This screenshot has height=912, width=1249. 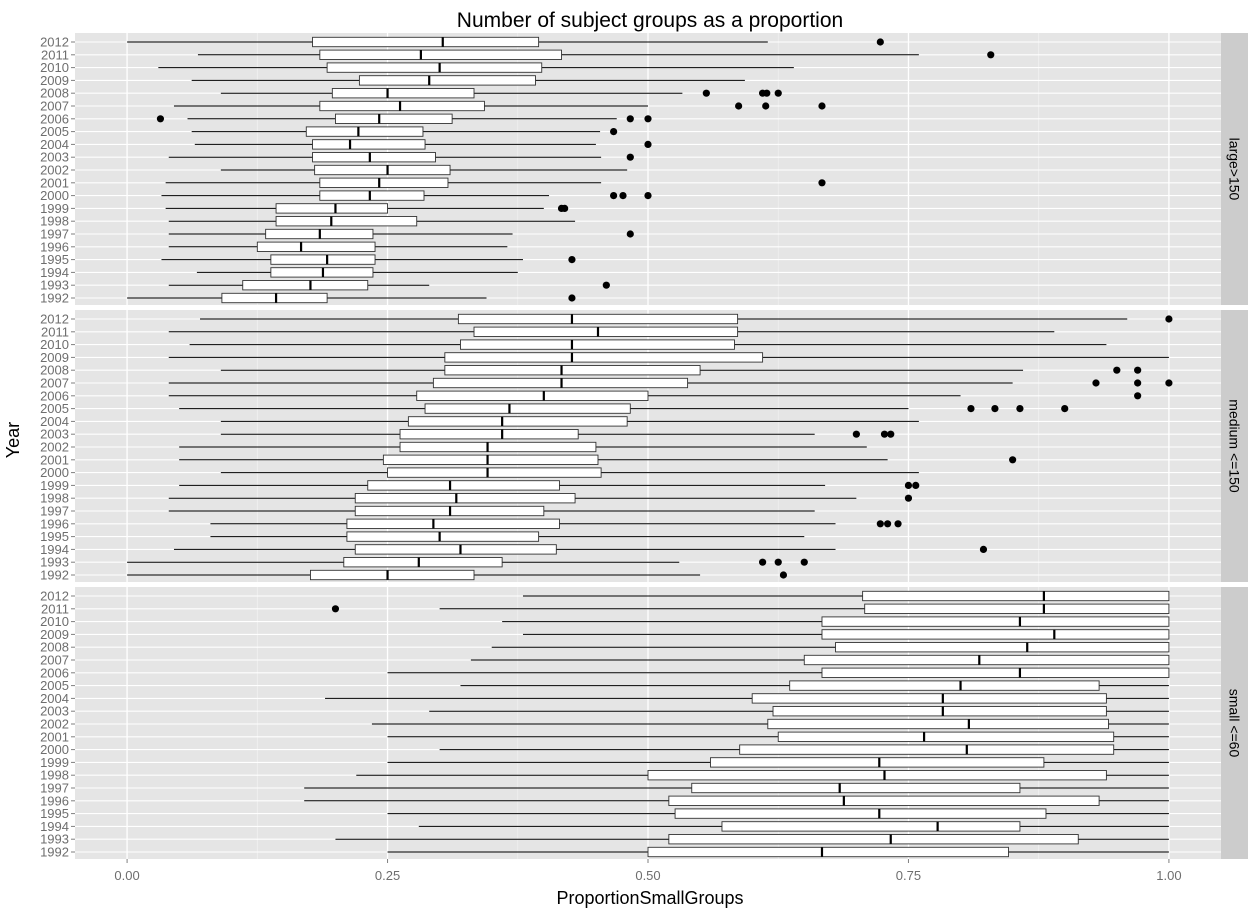 What do you see at coordinates (13, 440) in the screenshot?
I see `y-axis-title: Year` at bounding box center [13, 440].